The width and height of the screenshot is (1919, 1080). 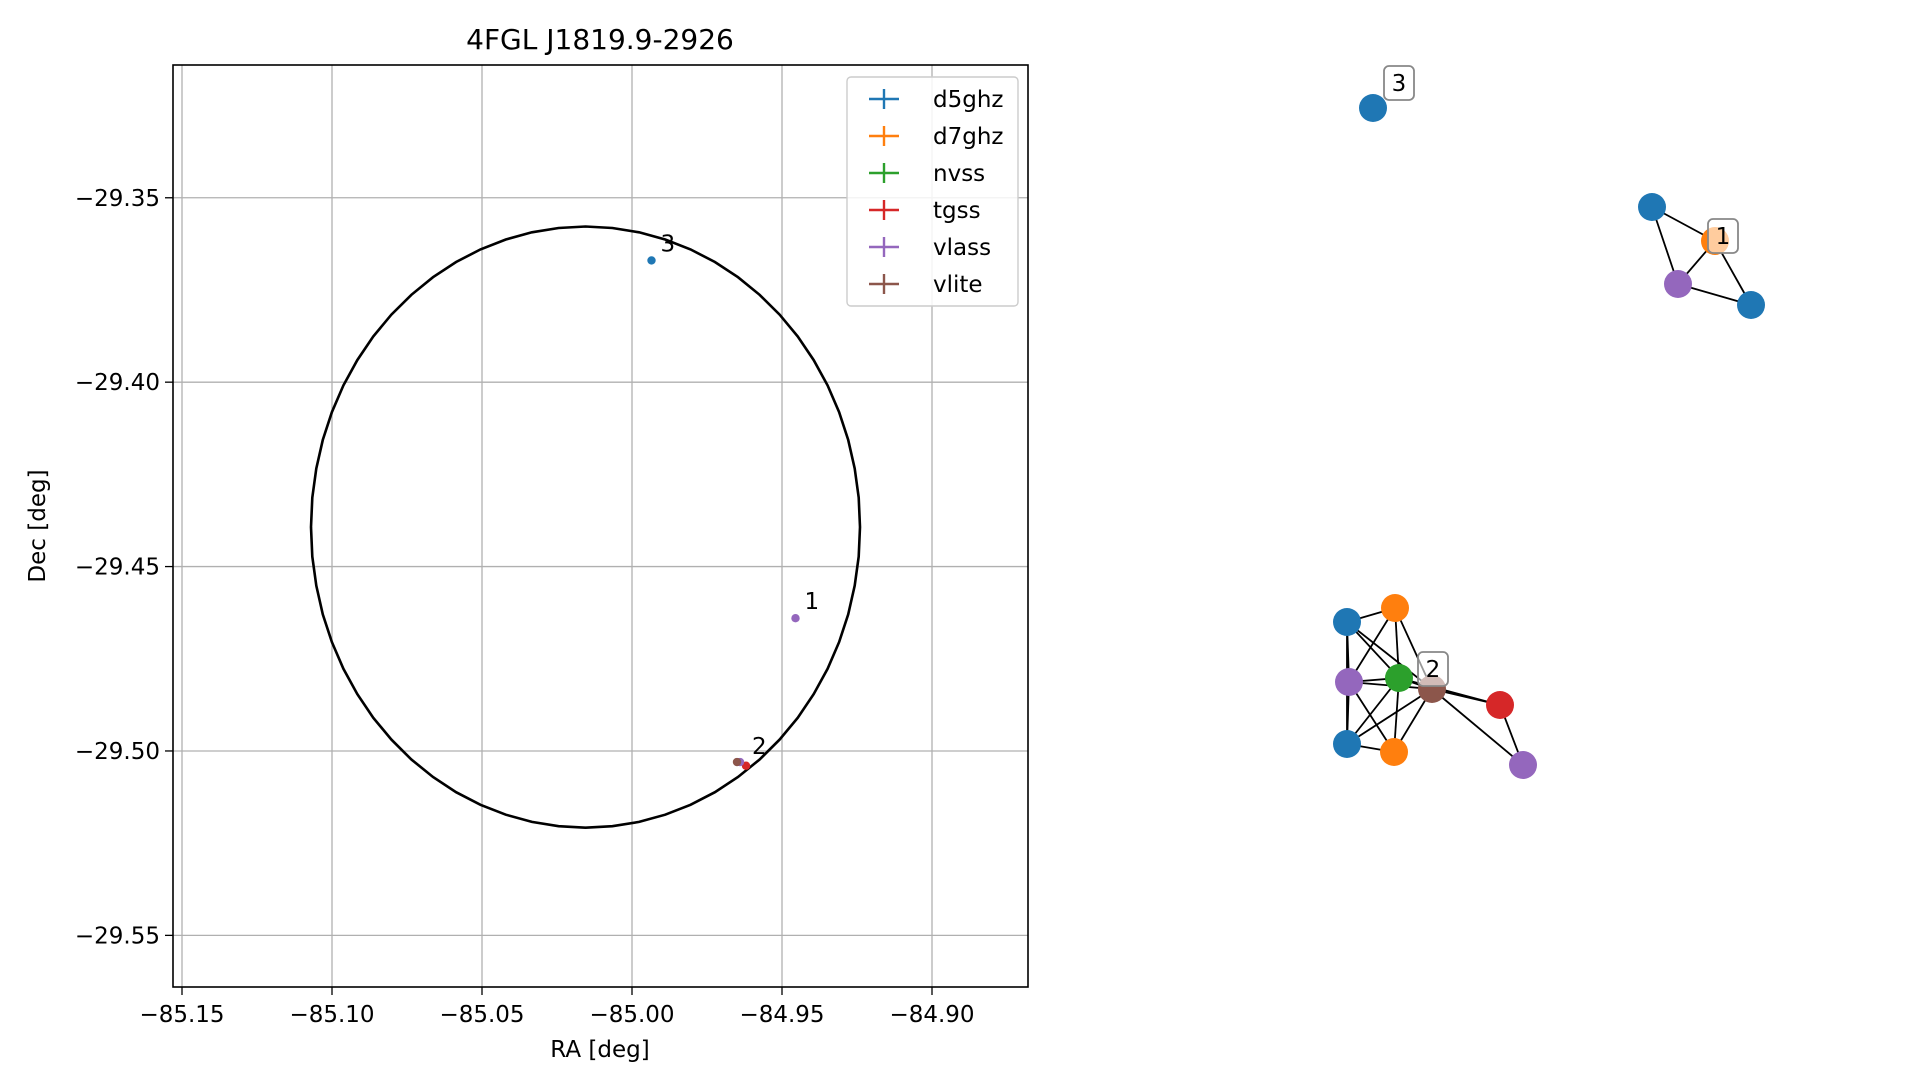 What do you see at coordinates (723, 513) in the screenshot?
I see `data-points` at bounding box center [723, 513].